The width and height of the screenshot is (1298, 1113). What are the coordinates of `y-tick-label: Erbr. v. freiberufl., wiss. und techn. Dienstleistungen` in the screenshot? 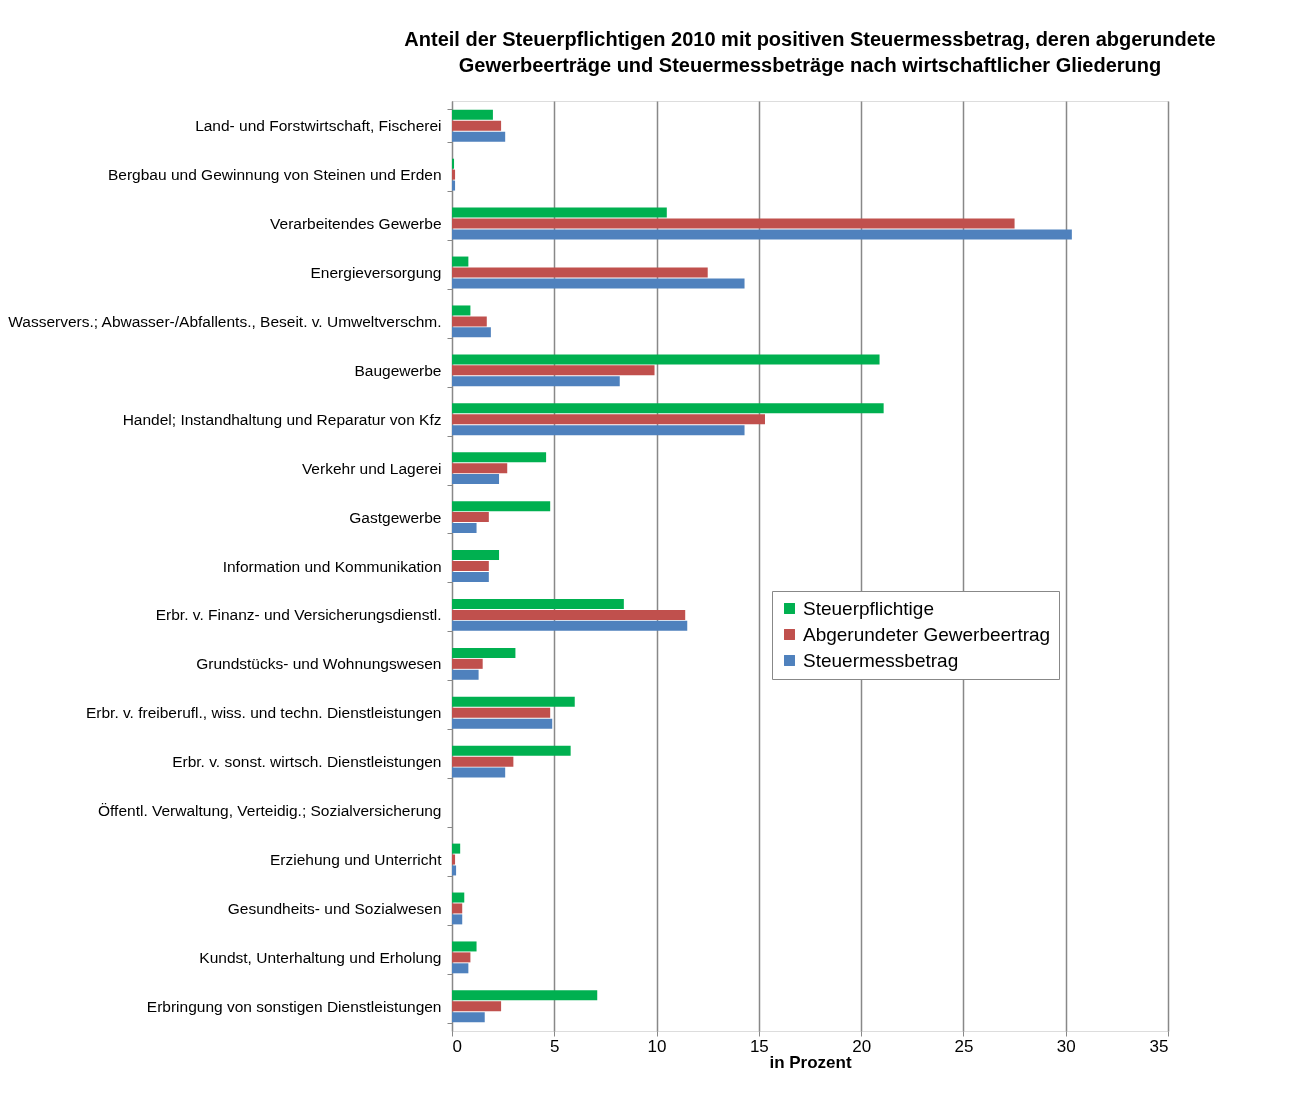 It's located at (263, 713).